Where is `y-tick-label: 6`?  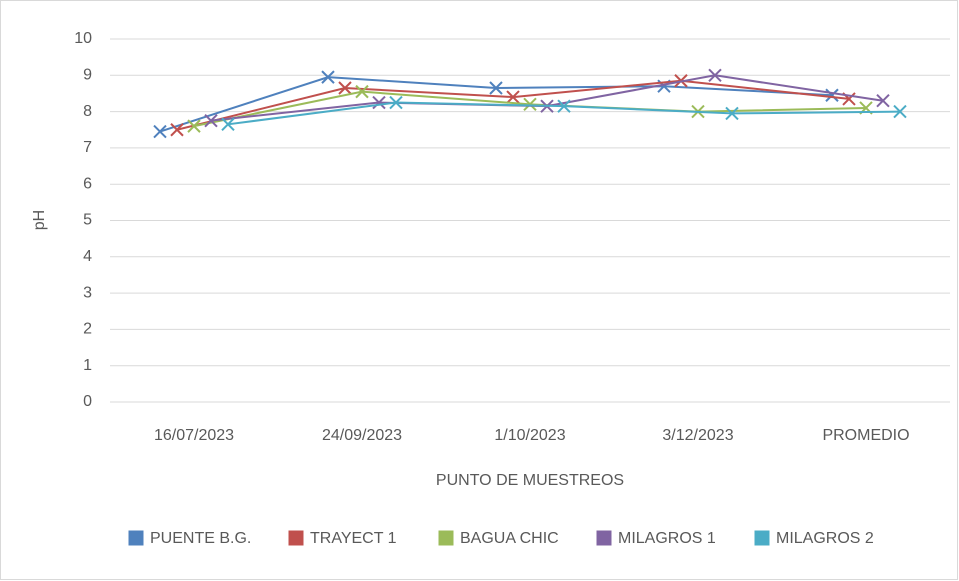
y-tick-label: 6 is located at coordinates (87, 183).